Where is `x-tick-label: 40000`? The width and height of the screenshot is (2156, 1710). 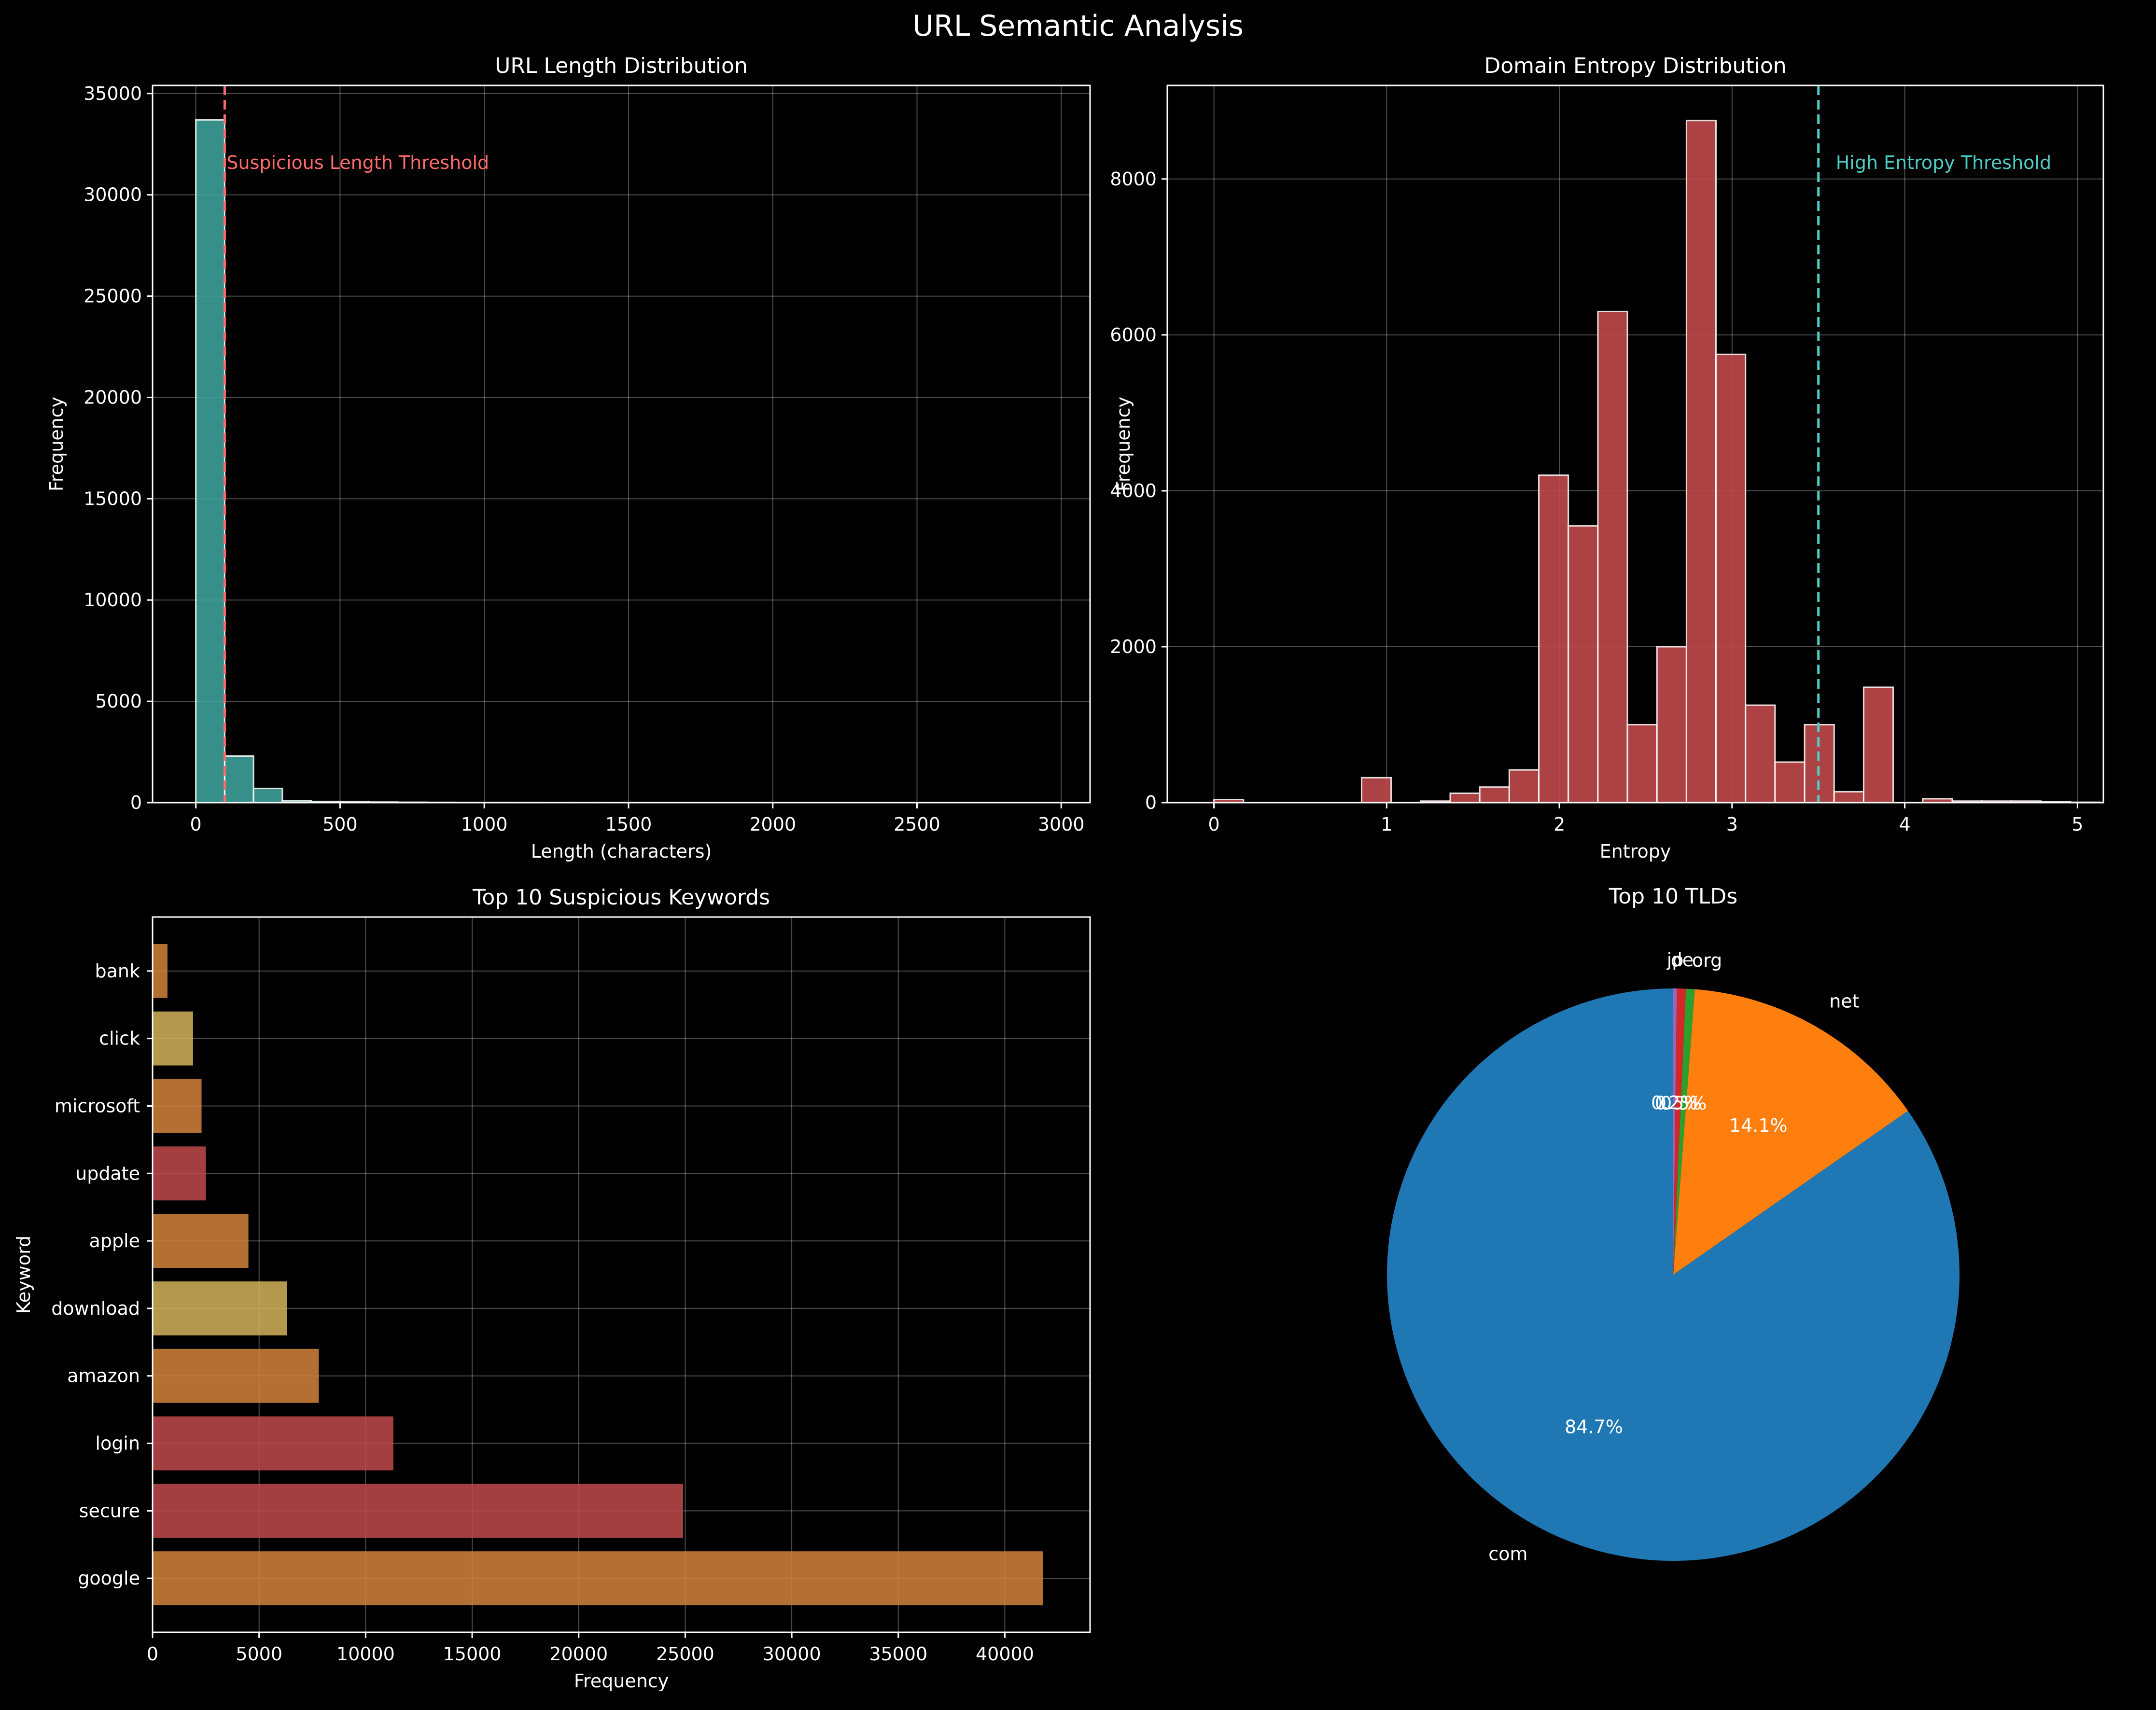 x-tick-label: 40000 is located at coordinates (1005, 1654).